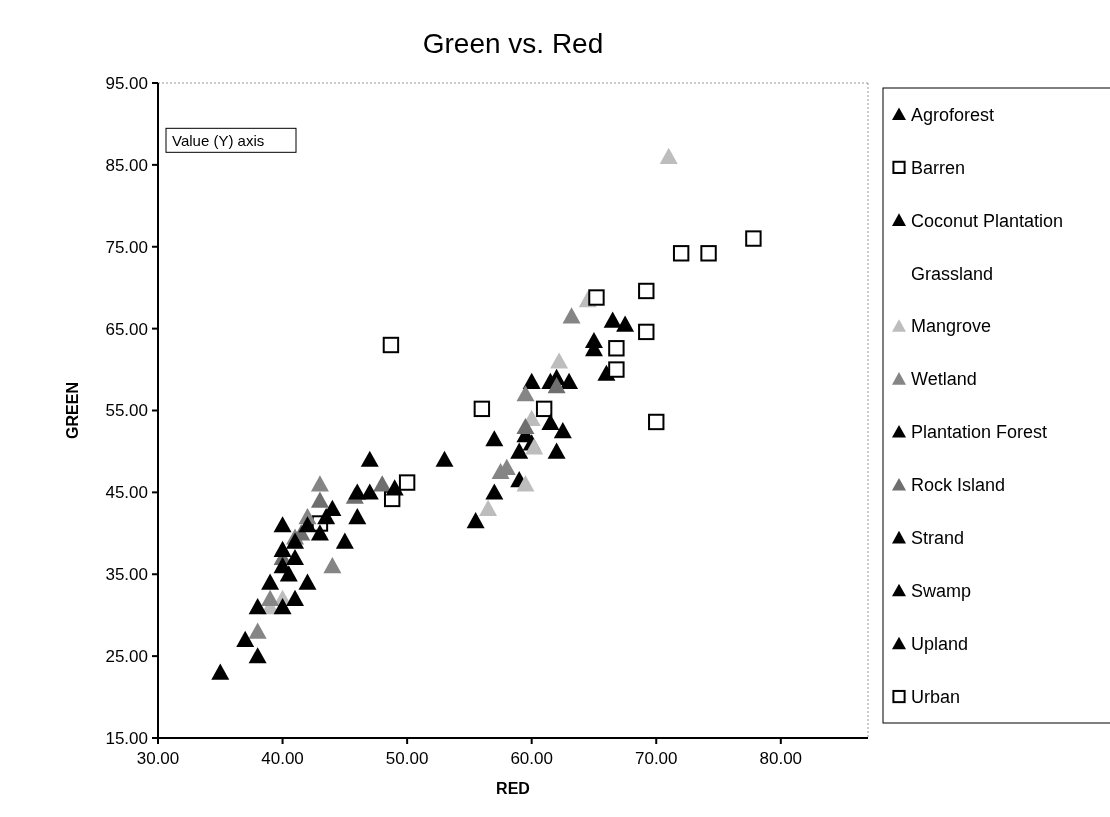  What do you see at coordinates (158, 758) in the screenshot?
I see `x-tick-label: 30.00` at bounding box center [158, 758].